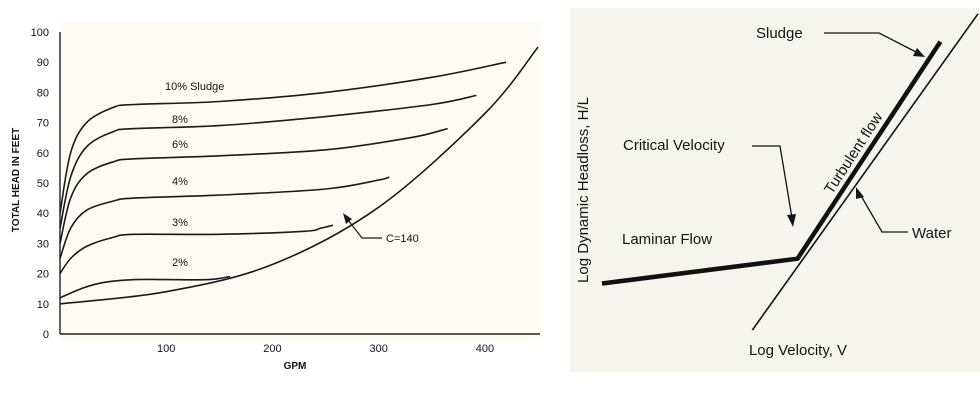 The width and height of the screenshot is (980, 405). Describe the element at coordinates (43, 154) in the screenshot. I see `y-tick-label: 60` at that location.